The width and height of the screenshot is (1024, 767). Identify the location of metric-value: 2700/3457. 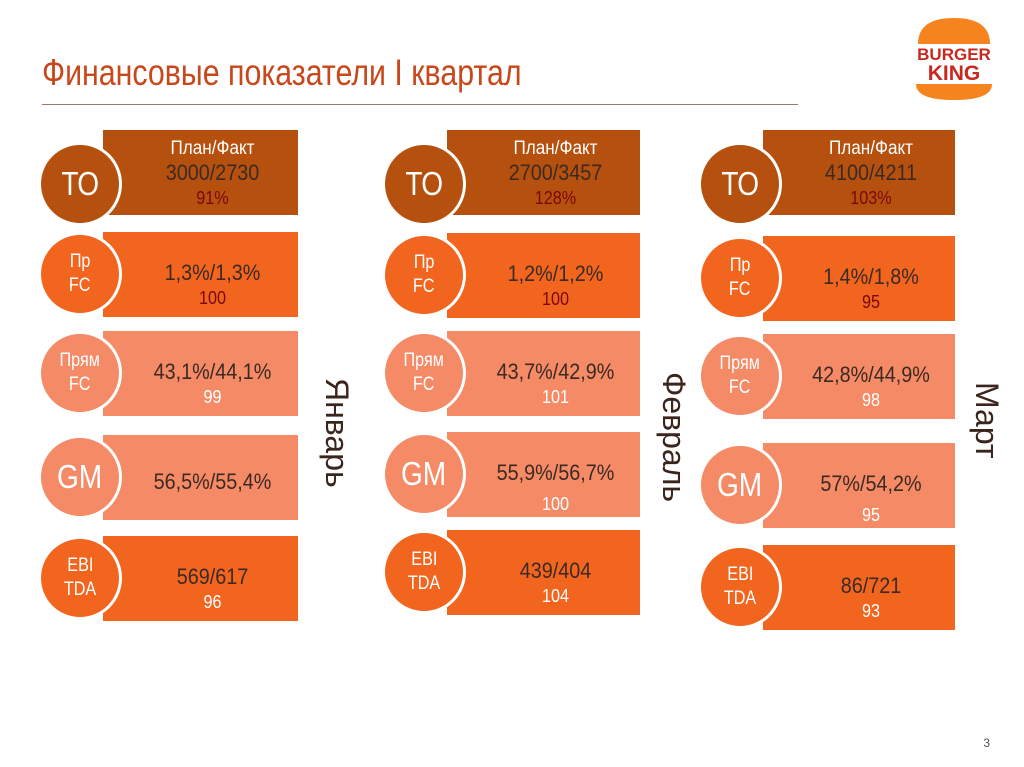
(555, 172).